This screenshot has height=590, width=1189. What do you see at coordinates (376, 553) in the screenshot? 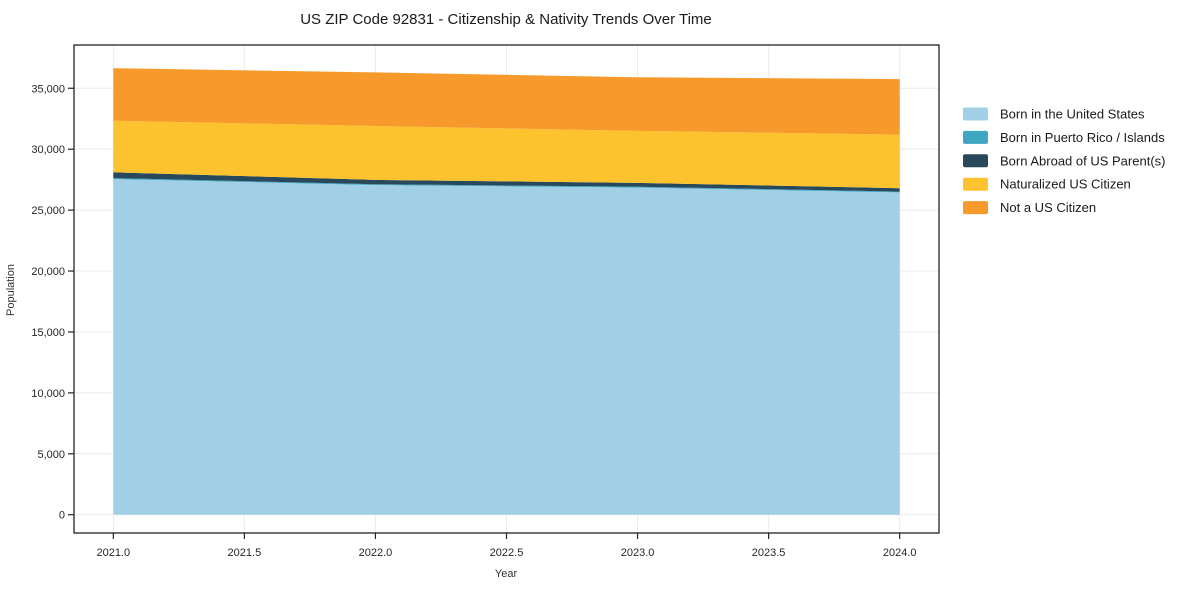
I see `x-tick-label: 2022.0` at bounding box center [376, 553].